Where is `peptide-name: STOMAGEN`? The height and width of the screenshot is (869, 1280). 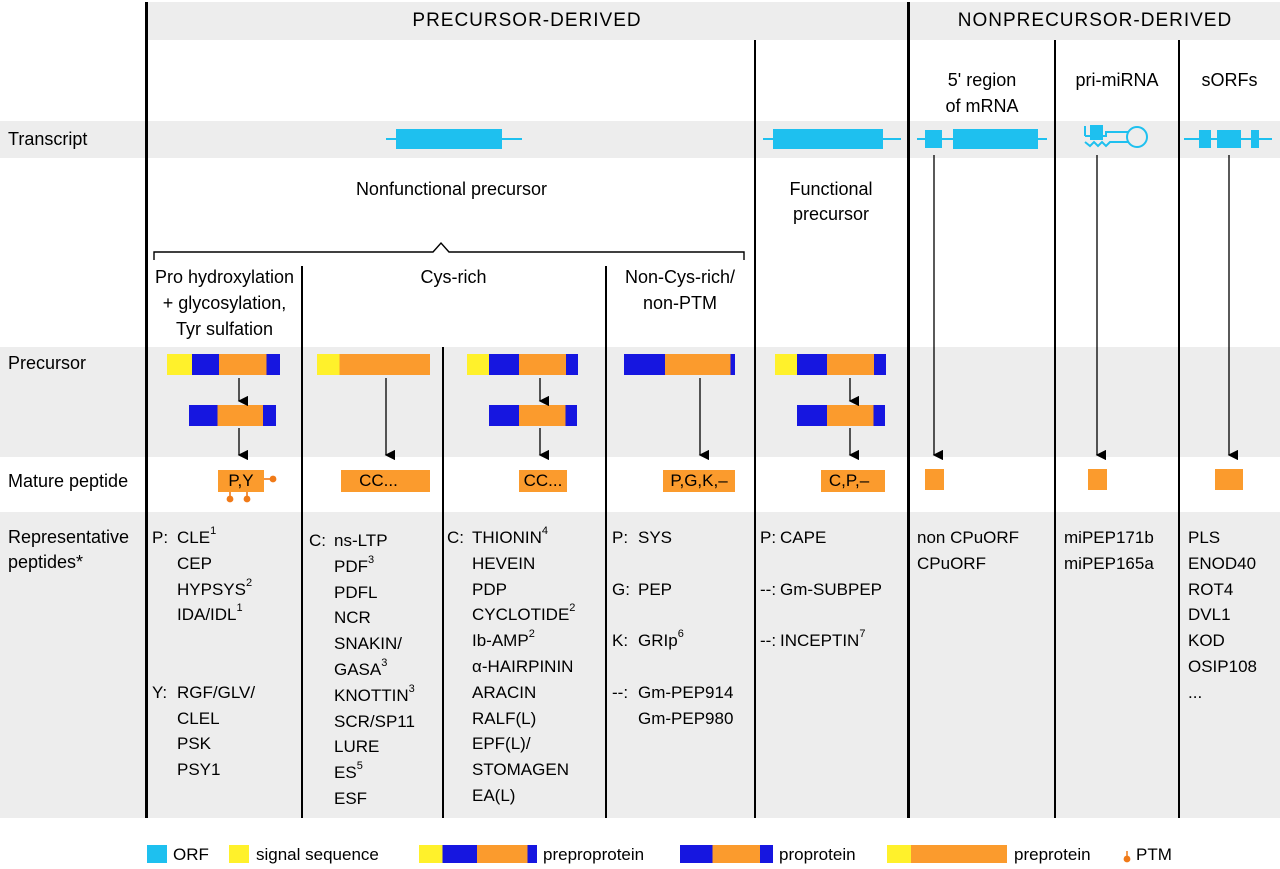
peptide-name: STOMAGEN is located at coordinates (520, 770).